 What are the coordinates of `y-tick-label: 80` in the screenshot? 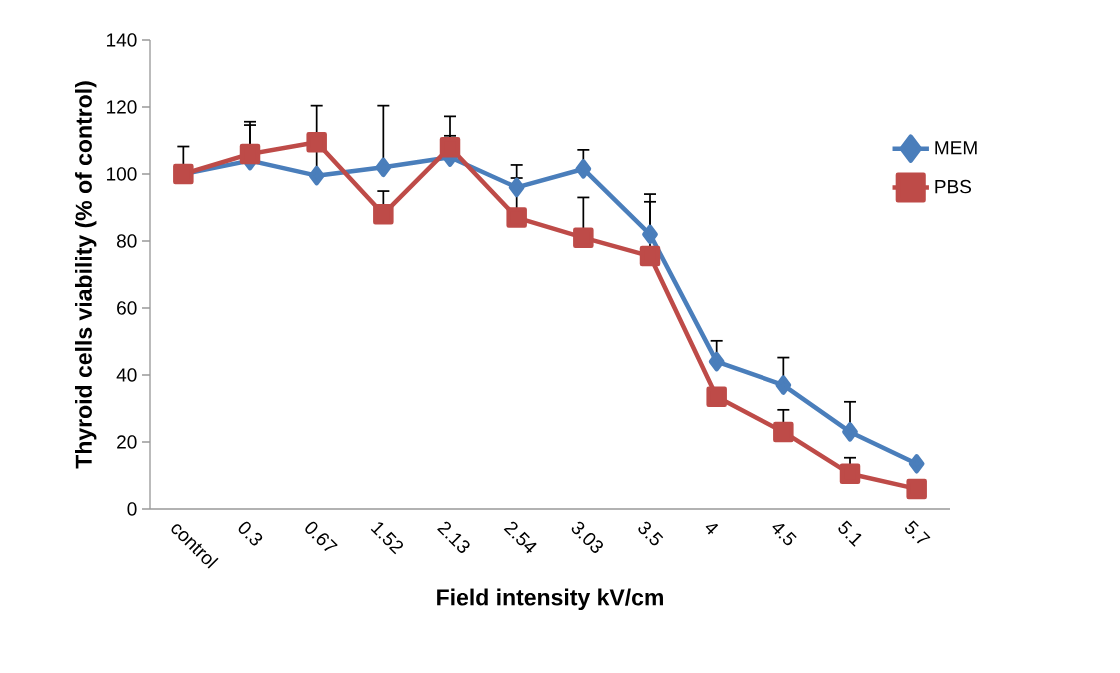 It's located at (127, 241).